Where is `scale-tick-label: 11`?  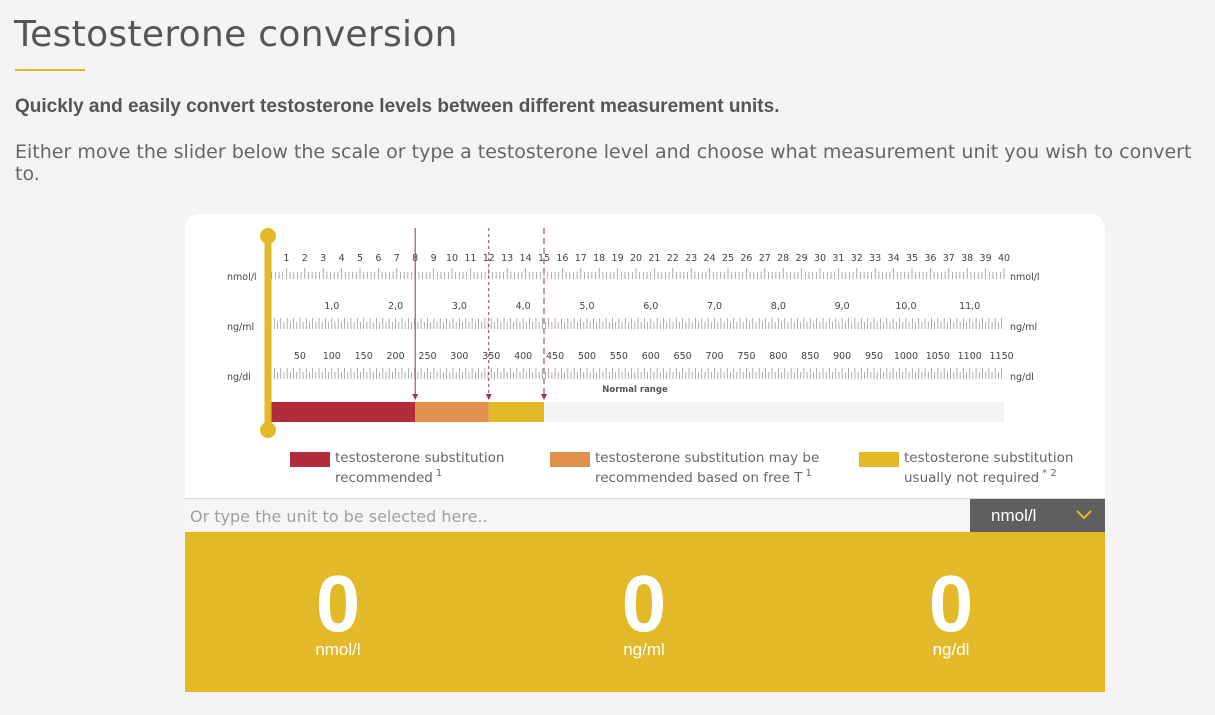 scale-tick-label: 11 is located at coordinates (470, 258).